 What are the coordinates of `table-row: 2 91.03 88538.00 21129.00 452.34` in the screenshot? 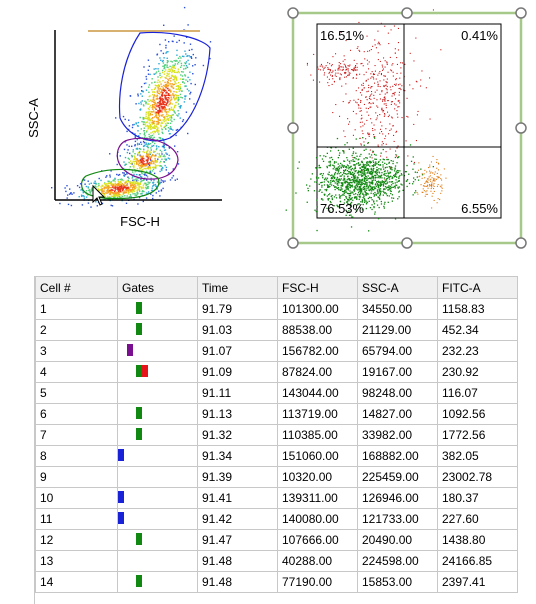 It's located at (276, 330).